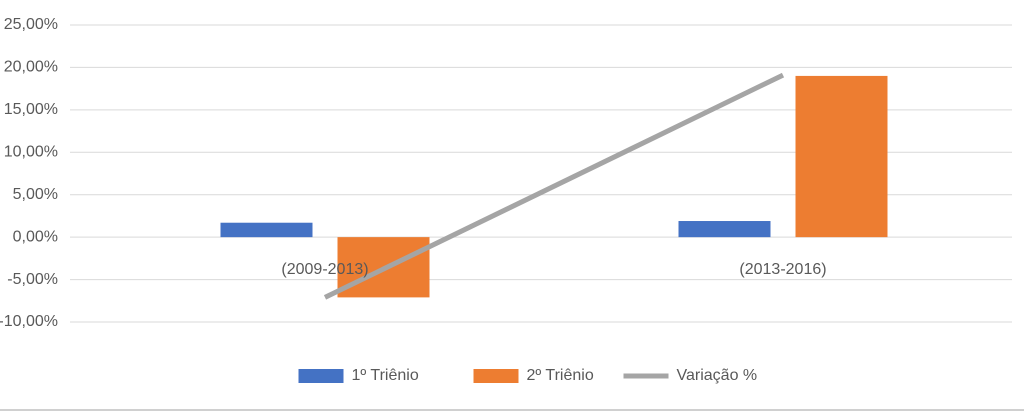 The height and width of the screenshot is (417, 1024). Describe the element at coordinates (31, 24) in the screenshot. I see `y-tick-label: 25,00%` at that location.